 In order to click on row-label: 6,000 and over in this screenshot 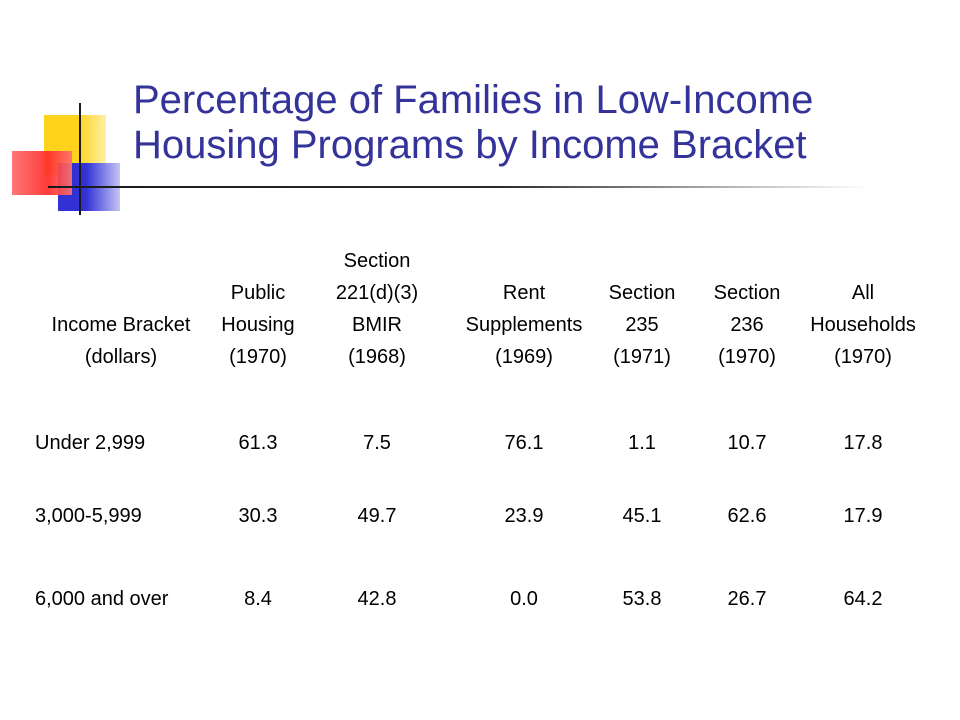, I will do `click(102, 599)`.